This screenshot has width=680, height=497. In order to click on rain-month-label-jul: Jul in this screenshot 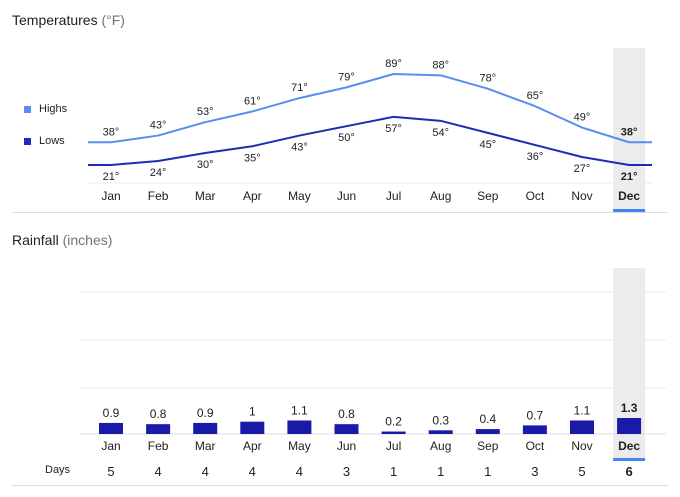, I will do `click(393, 446)`.